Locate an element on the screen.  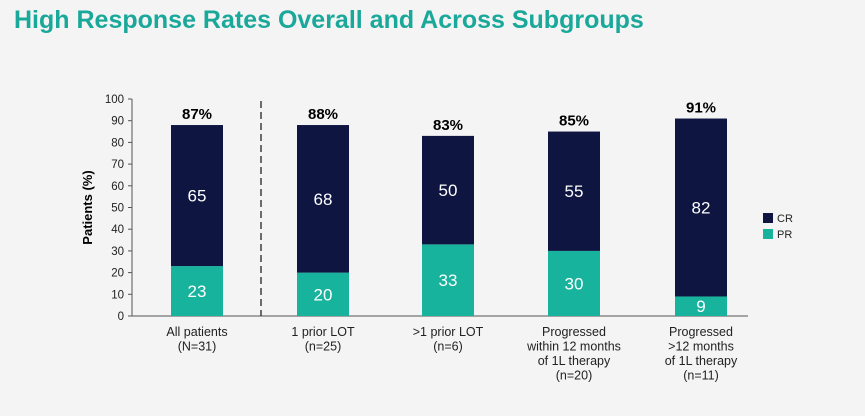
bar-cr-label: 68 is located at coordinates (323, 199).